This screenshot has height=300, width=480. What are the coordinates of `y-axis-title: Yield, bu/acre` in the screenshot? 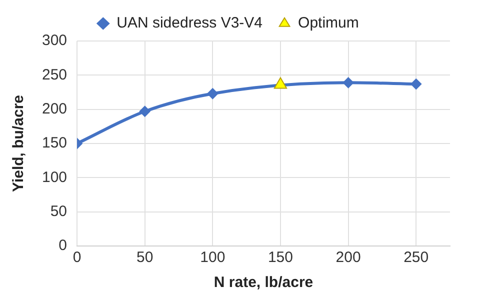 It's located at (19, 143).